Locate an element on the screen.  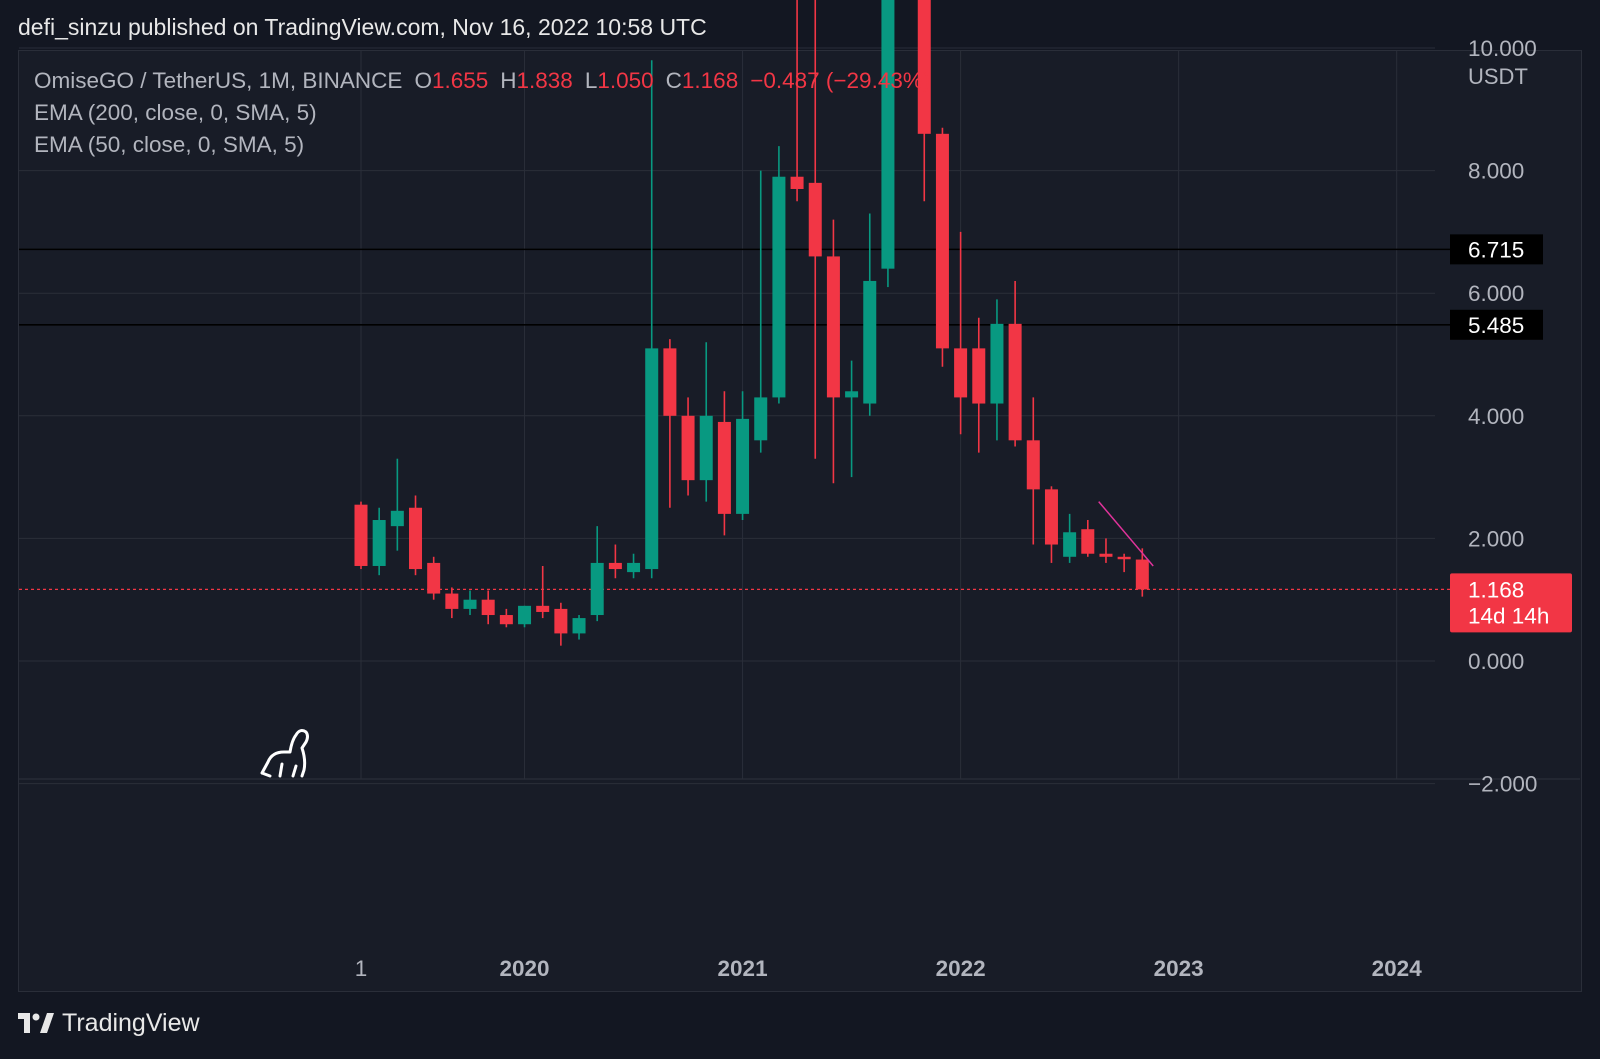
legend-ema50: EMA (50, close, 0, SMA, 5) is located at coordinates (169, 144).